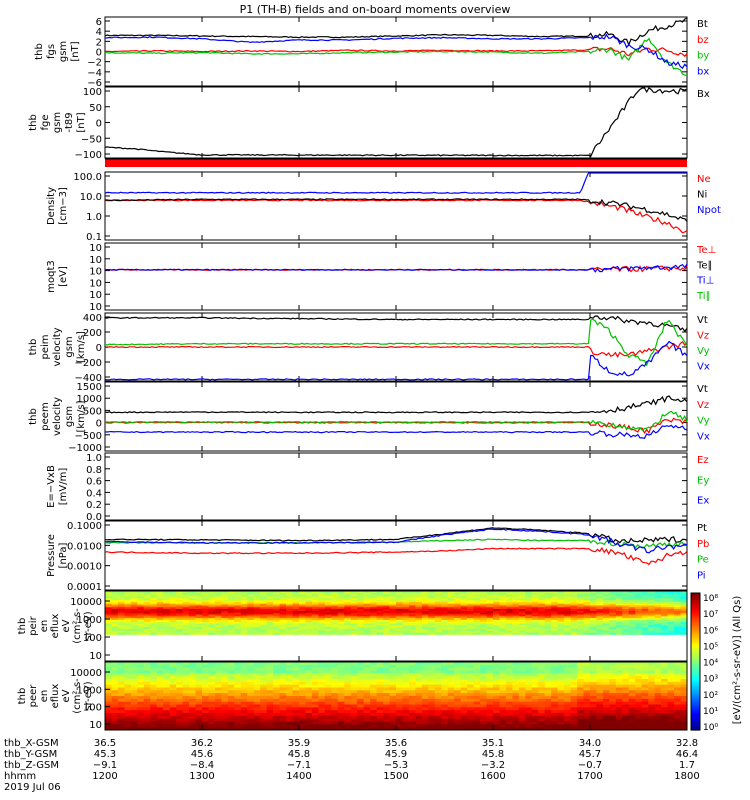 The height and width of the screenshot is (800, 750). What do you see at coordinates (396, 163) in the screenshot?
I see `red-strip` at bounding box center [396, 163].